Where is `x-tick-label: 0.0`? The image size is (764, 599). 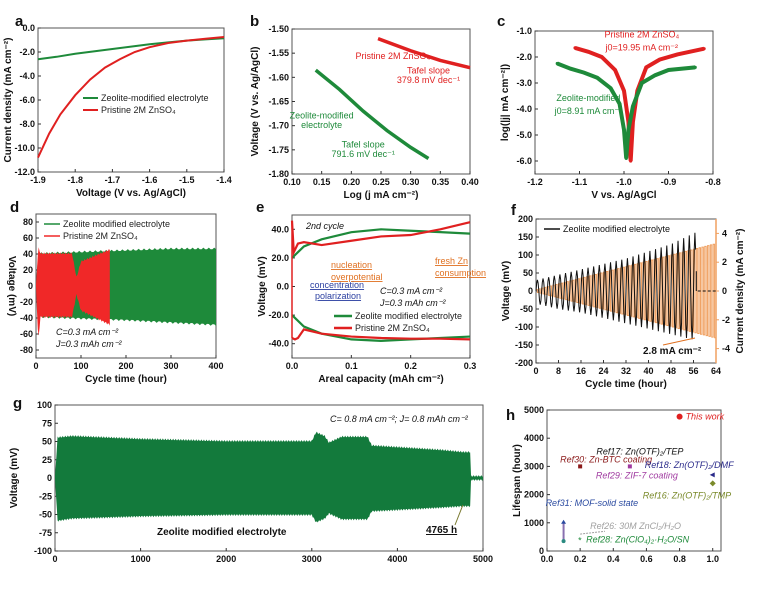
x-tick-label: 0.0 is located at coordinates (292, 366).